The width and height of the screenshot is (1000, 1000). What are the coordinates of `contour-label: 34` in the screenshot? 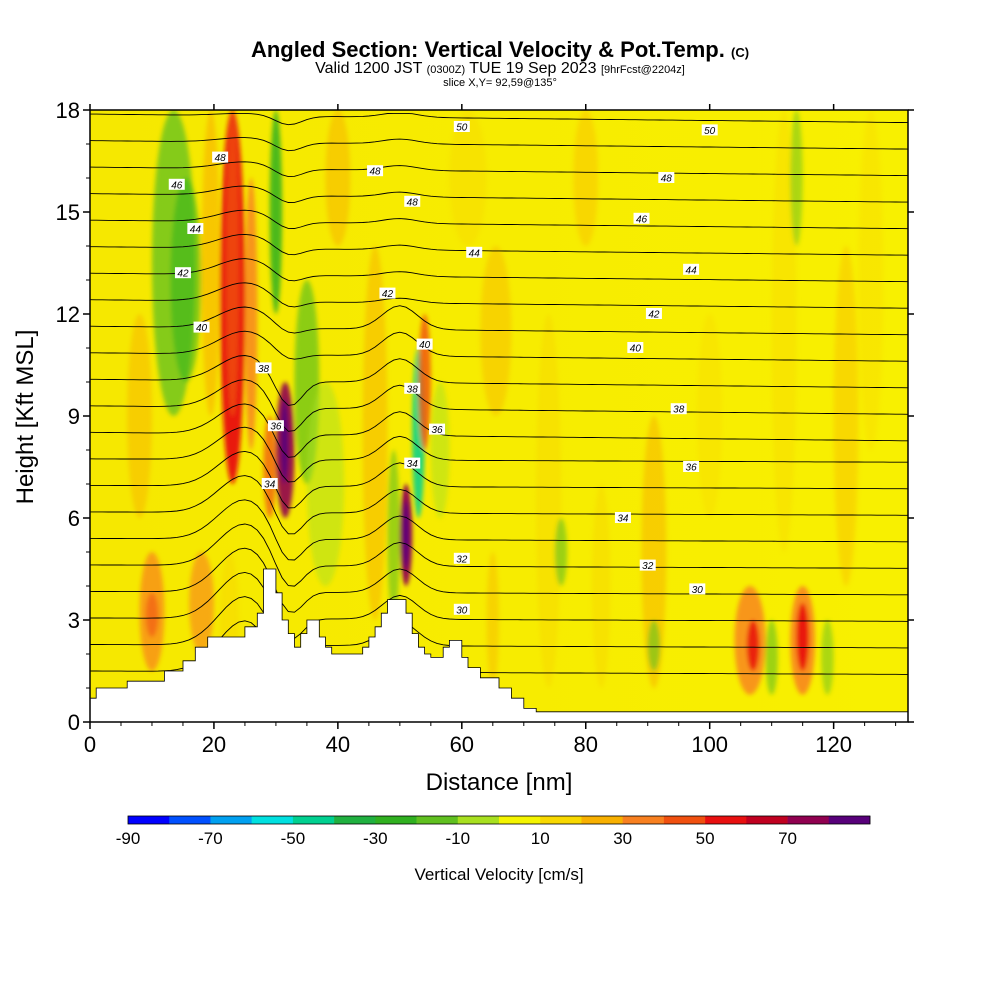 It's located at (269, 484).